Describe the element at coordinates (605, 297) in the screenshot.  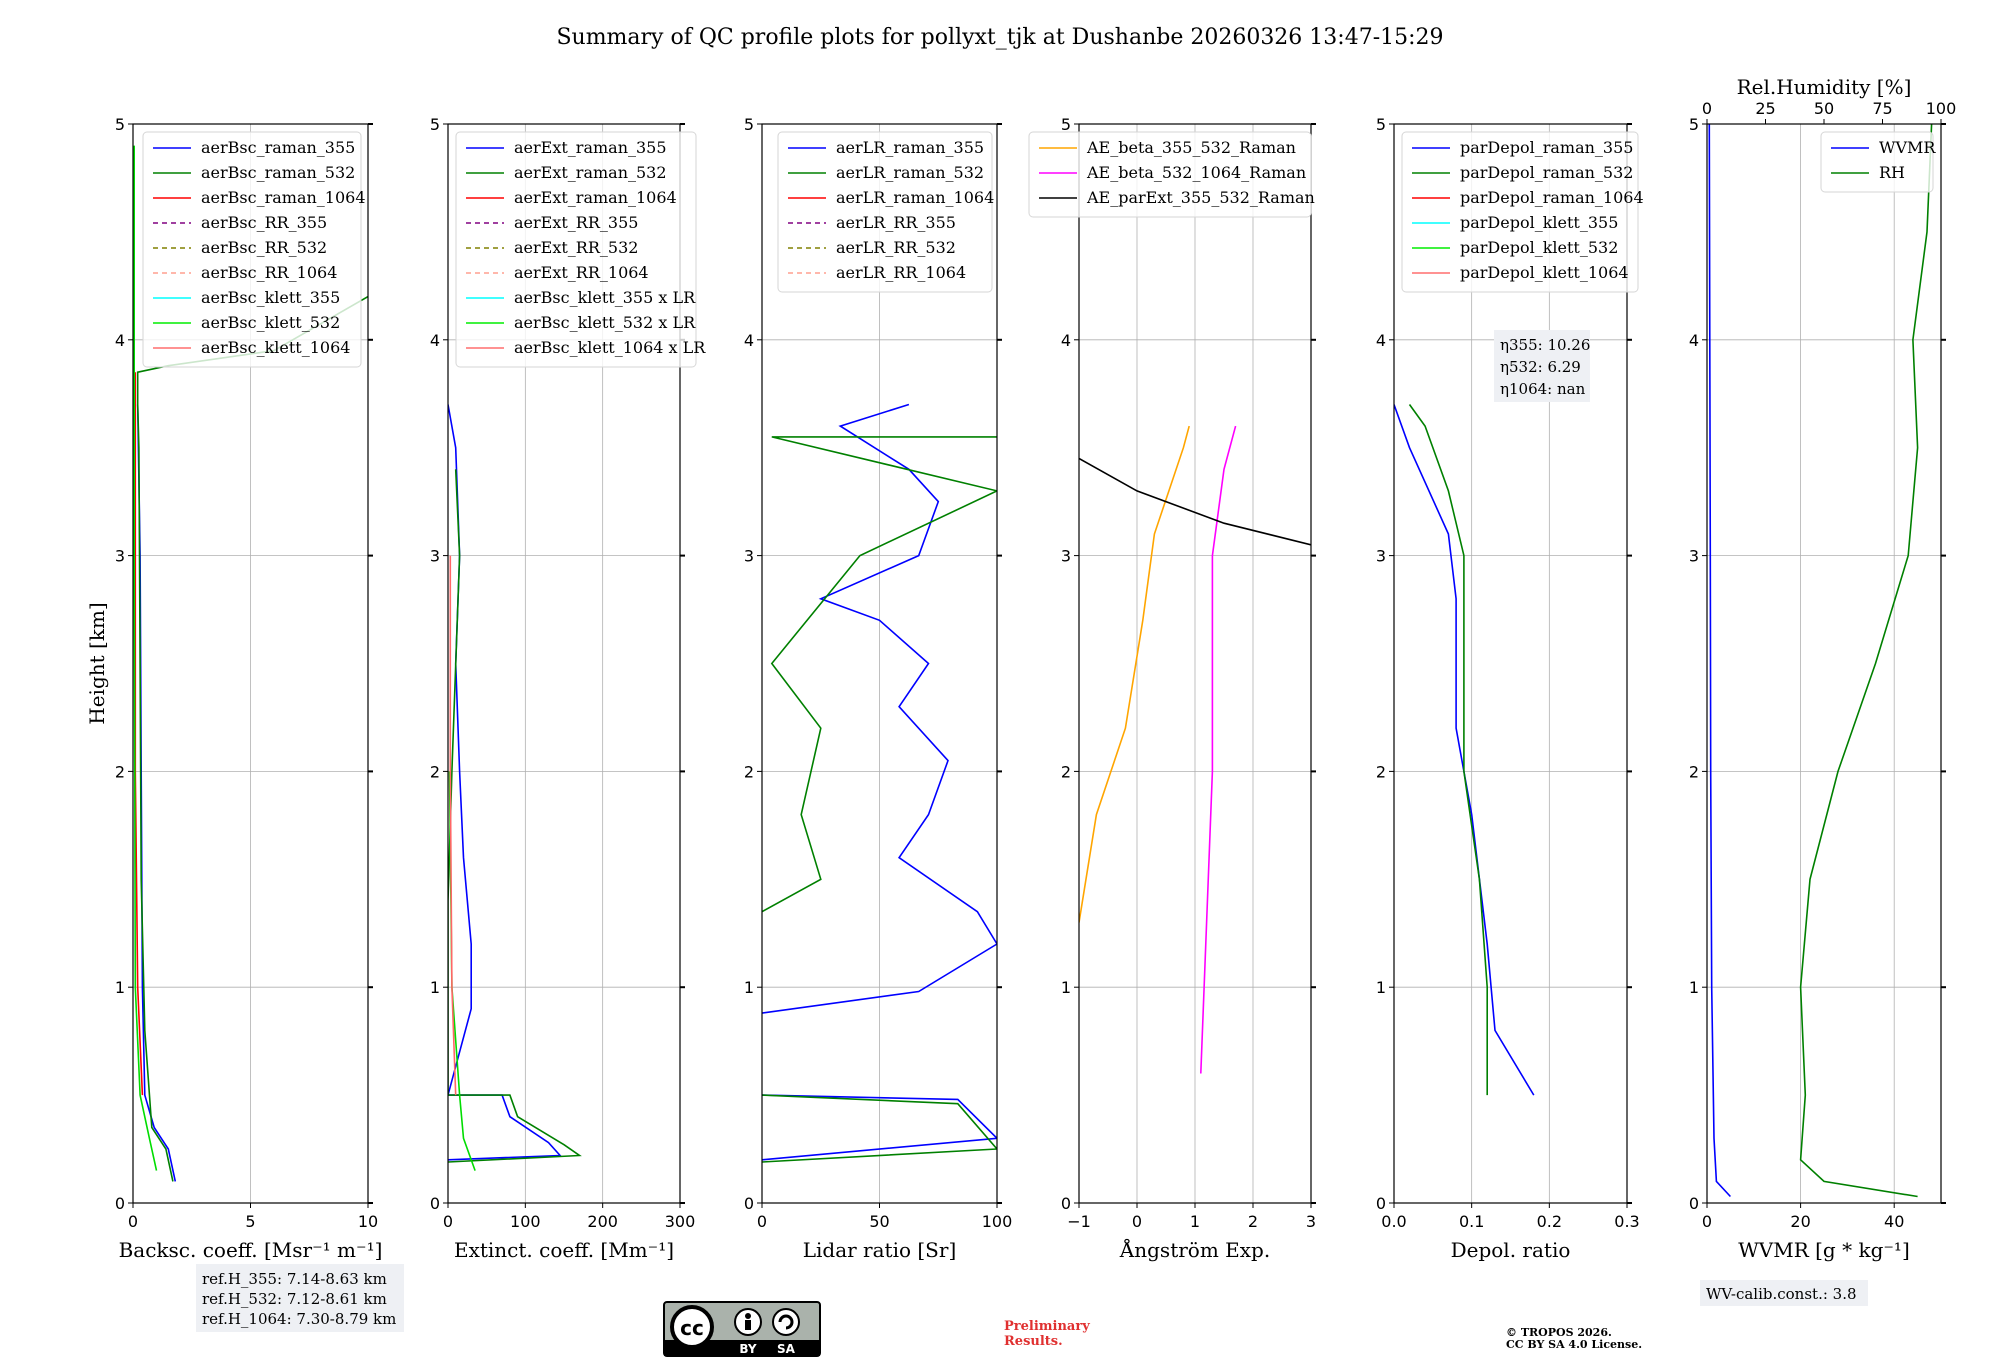
I see `legend-entry: aerBsc_klett_355 x LR` at that location.